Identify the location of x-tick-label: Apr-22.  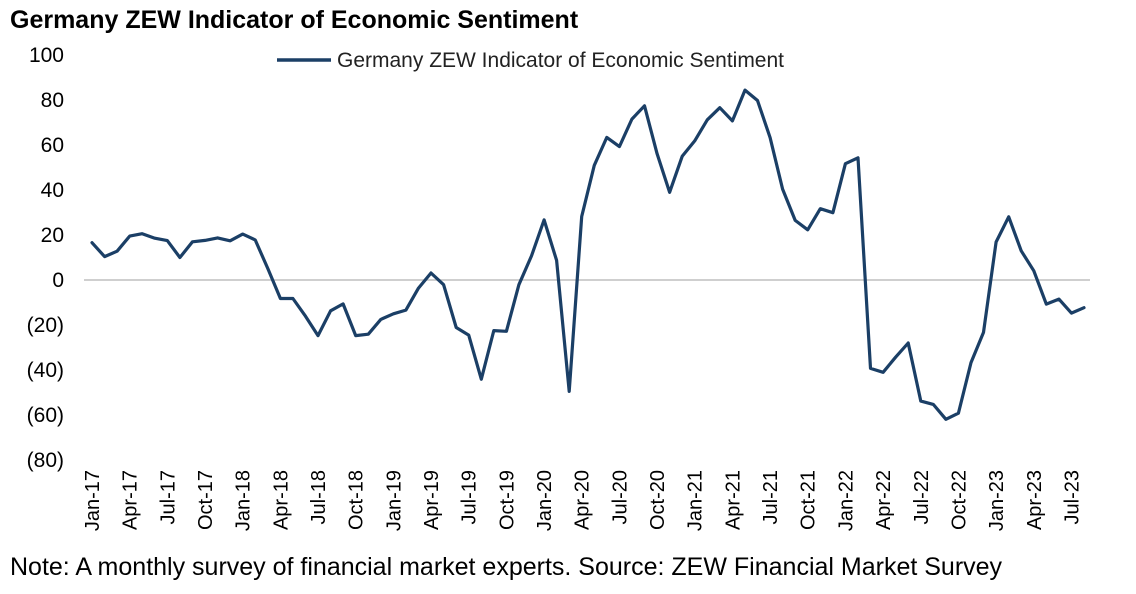
(884, 500).